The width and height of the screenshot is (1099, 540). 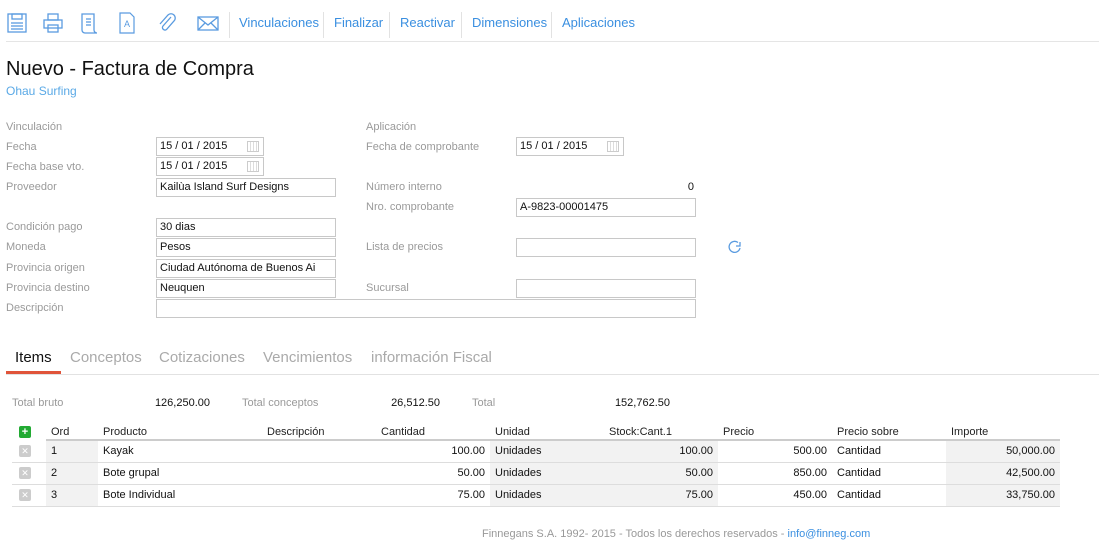 I want to click on col-descripcion: Descripción, so click(x=319, y=432).